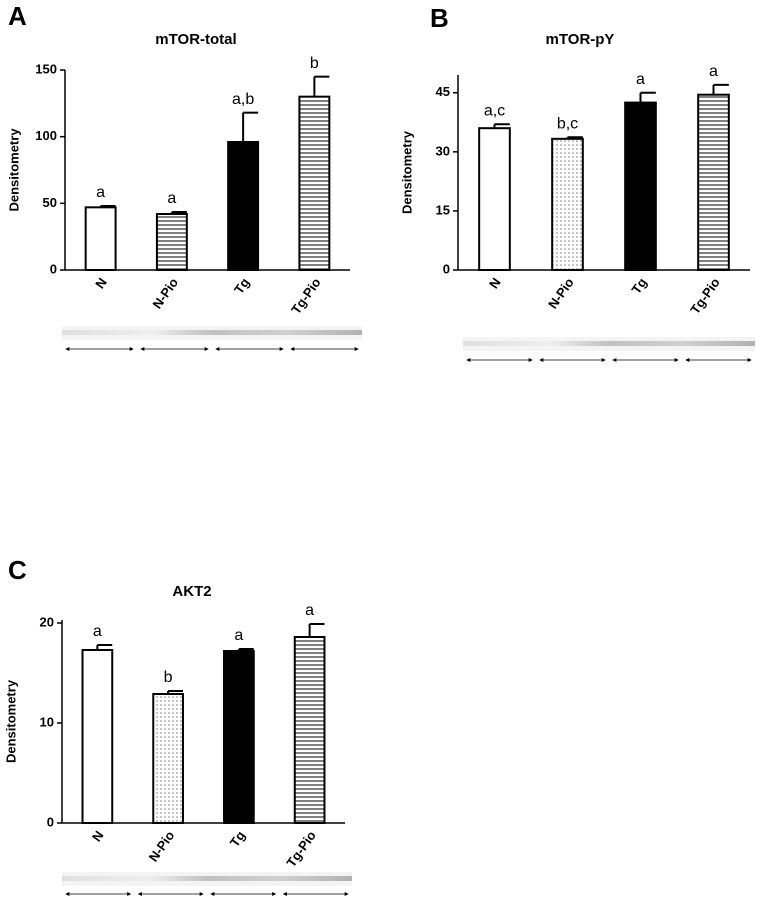 The height and width of the screenshot is (900, 762). I want to click on significance-label: b,c, so click(567, 123).